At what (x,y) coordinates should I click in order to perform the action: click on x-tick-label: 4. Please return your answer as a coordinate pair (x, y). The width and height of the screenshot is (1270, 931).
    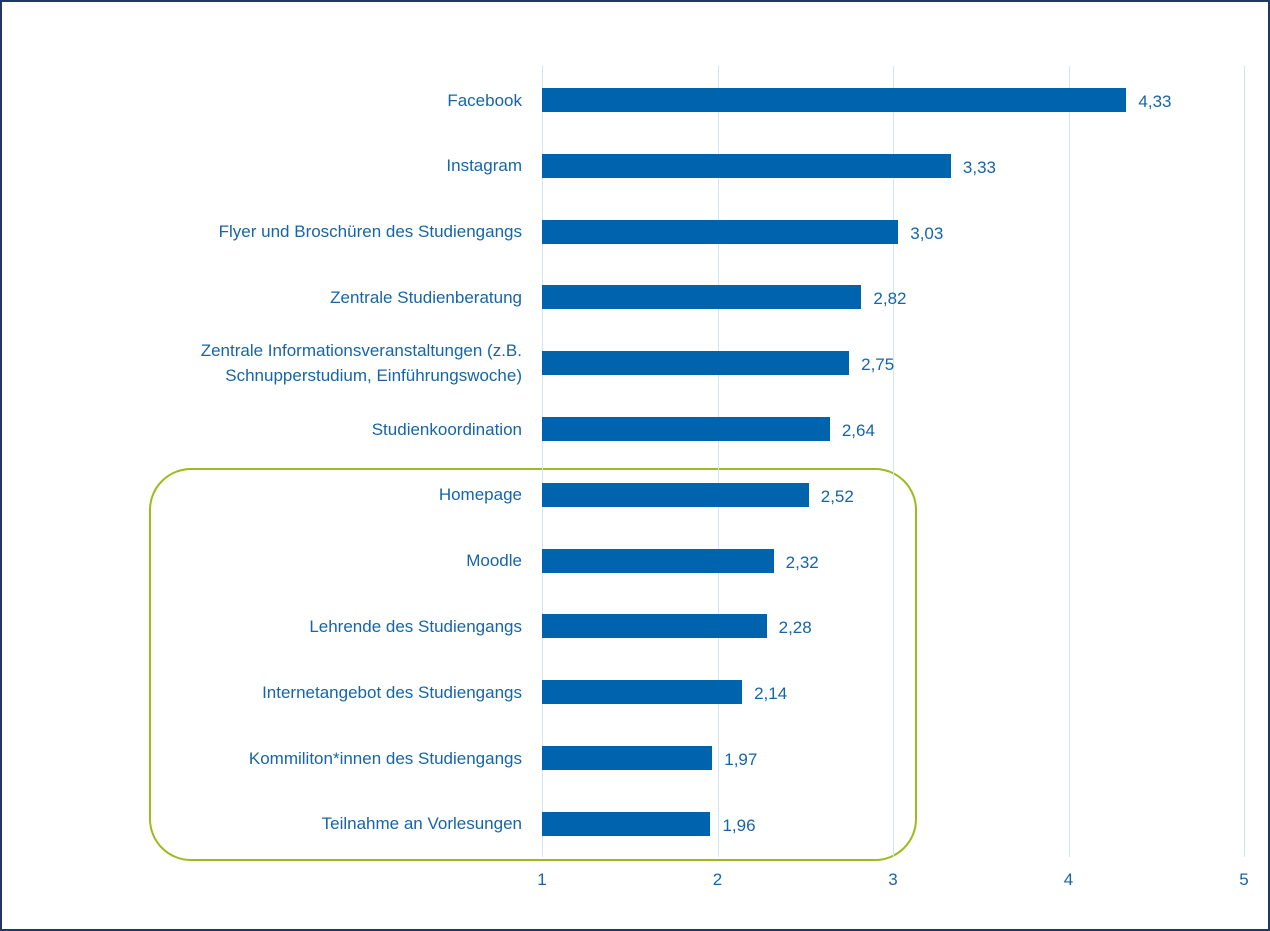
    Looking at the image, I should click on (1068, 879).